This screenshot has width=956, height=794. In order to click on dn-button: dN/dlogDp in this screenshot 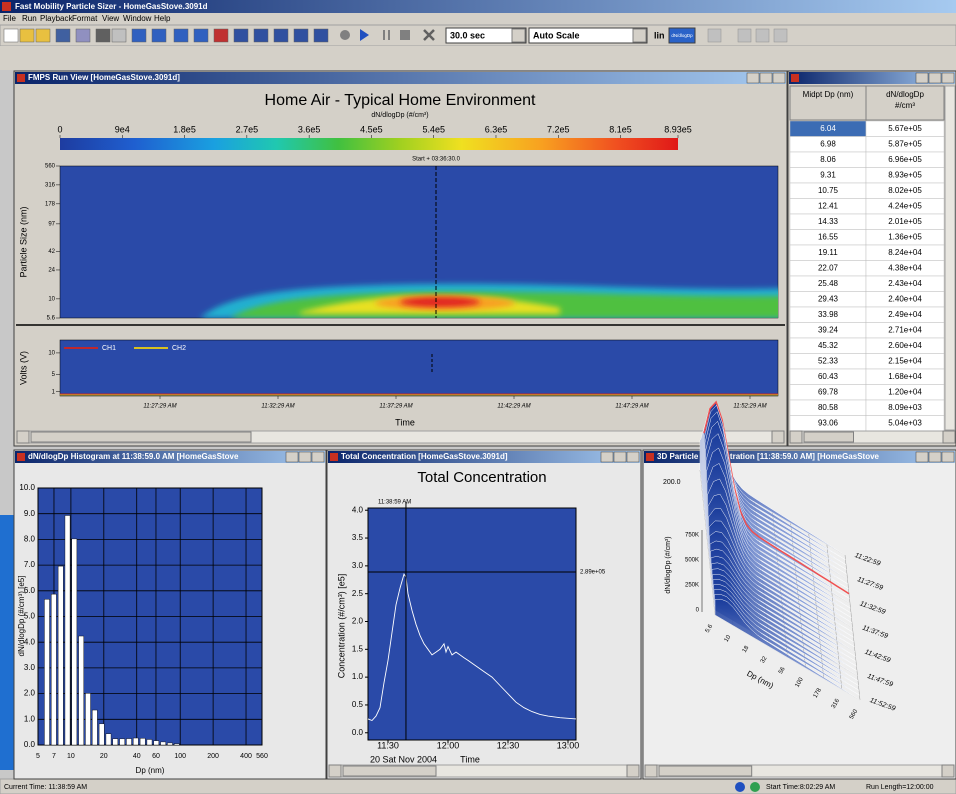, I will do `click(682, 35)`.